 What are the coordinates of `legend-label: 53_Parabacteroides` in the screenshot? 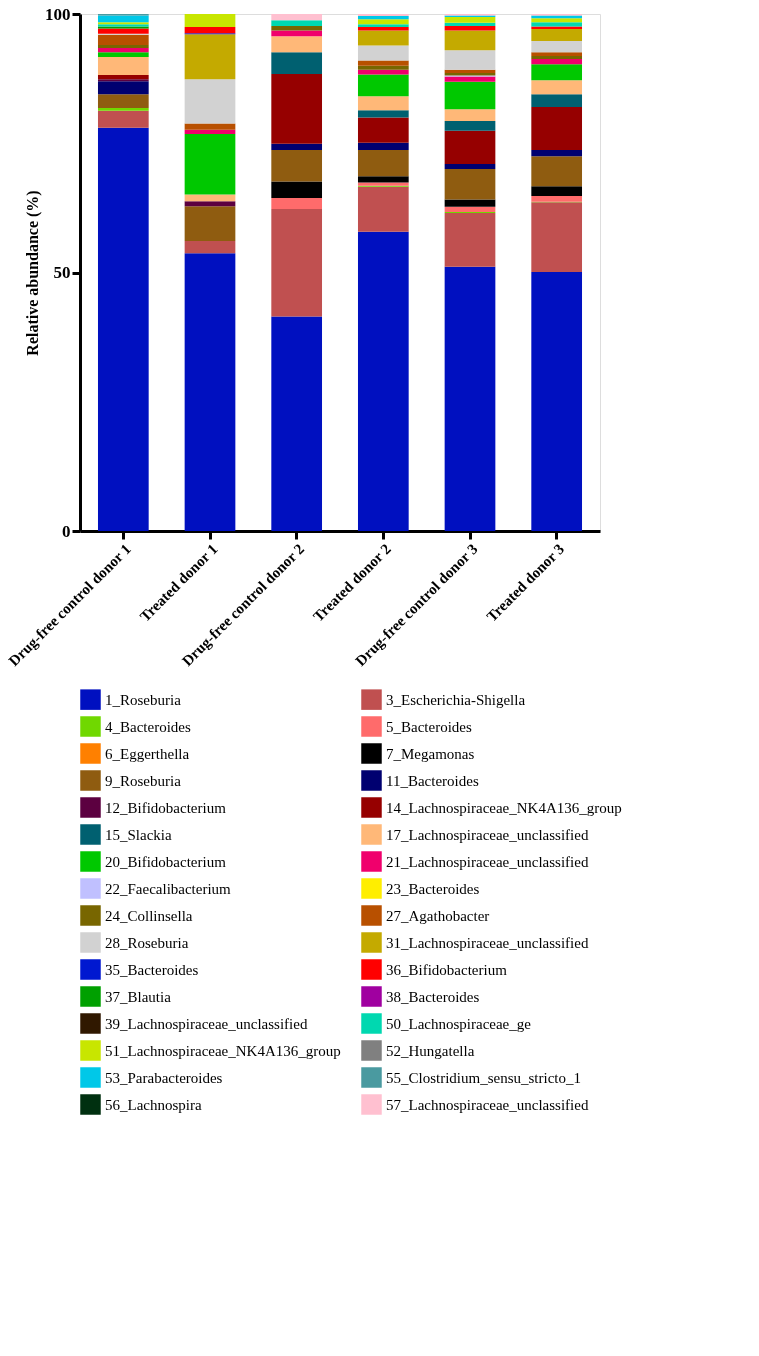 It's located at (164, 1077).